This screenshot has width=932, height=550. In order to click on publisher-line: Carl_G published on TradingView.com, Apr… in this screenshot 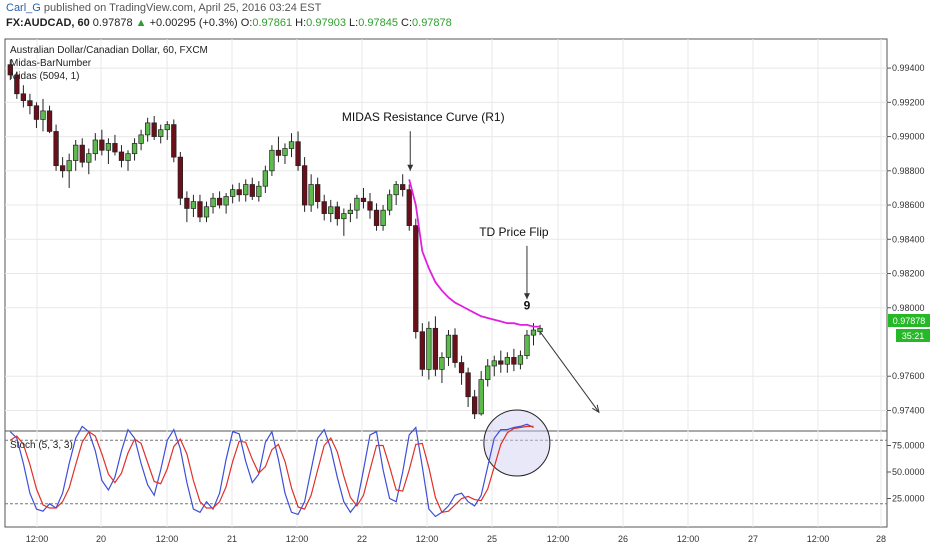, I will do `click(163, 8)`.